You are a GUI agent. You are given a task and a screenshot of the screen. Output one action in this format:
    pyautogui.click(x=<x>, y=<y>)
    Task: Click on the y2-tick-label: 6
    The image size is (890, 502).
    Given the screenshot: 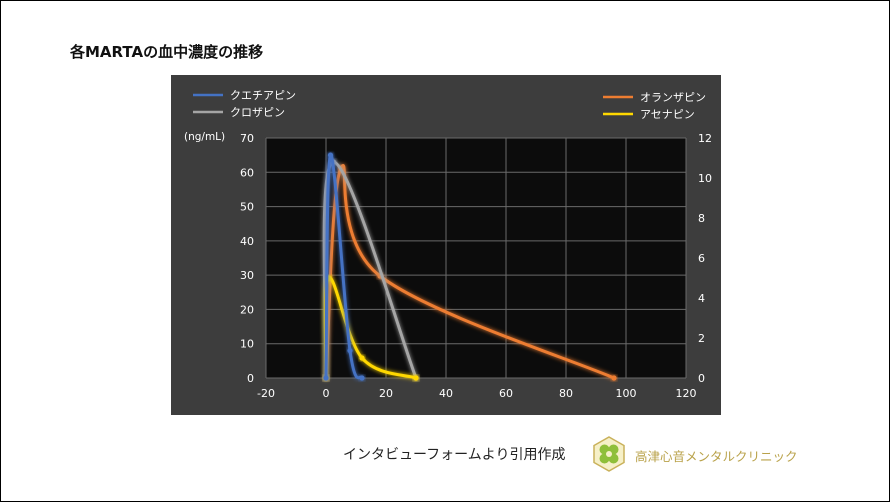 What is the action you would take?
    pyautogui.click(x=701, y=258)
    